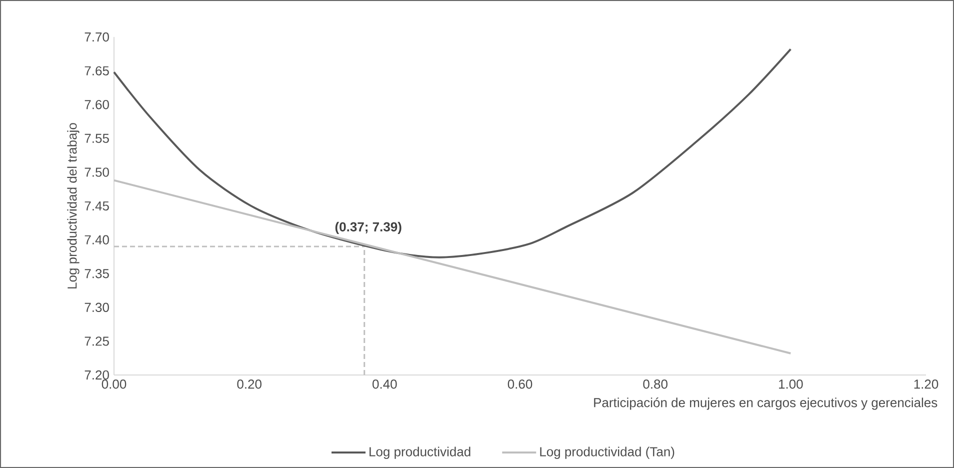  What do you see at coordinates (791, 384) in the screenshot?
I see `x-tick-label: 1.00` at bounding box center [791, 384].